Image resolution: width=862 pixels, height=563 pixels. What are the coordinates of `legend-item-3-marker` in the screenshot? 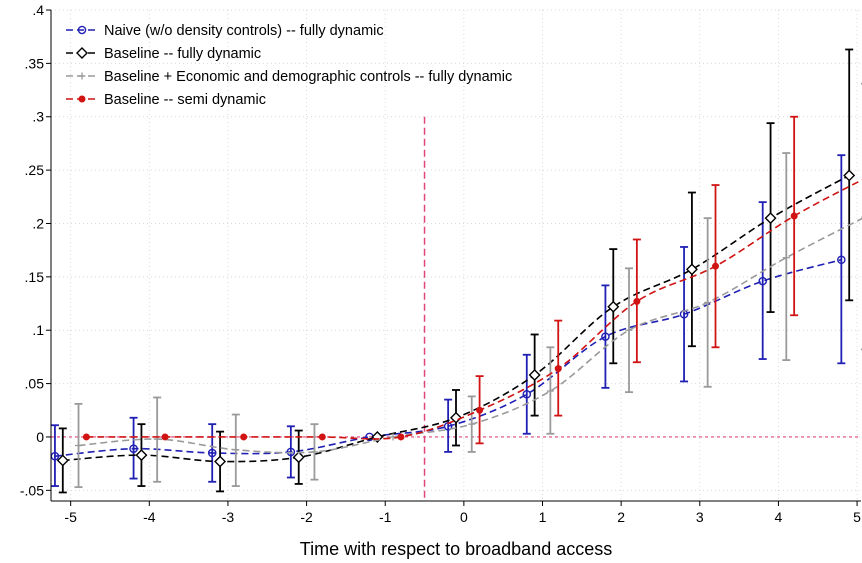 It's located at (82, 99).